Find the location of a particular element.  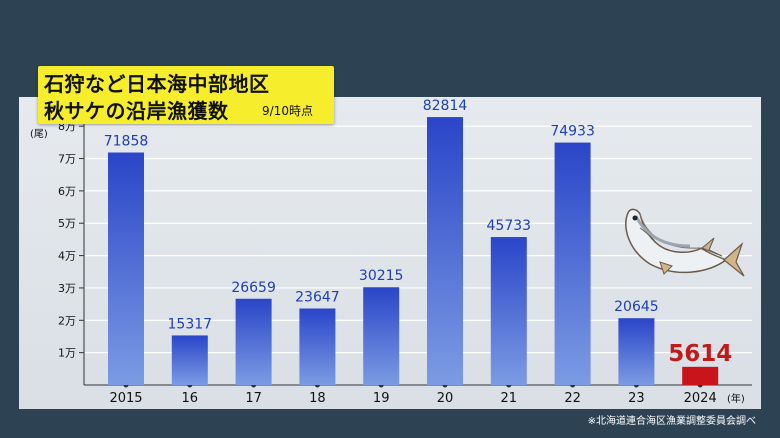

value-label: 26659 is located at coordinates (253, 288).